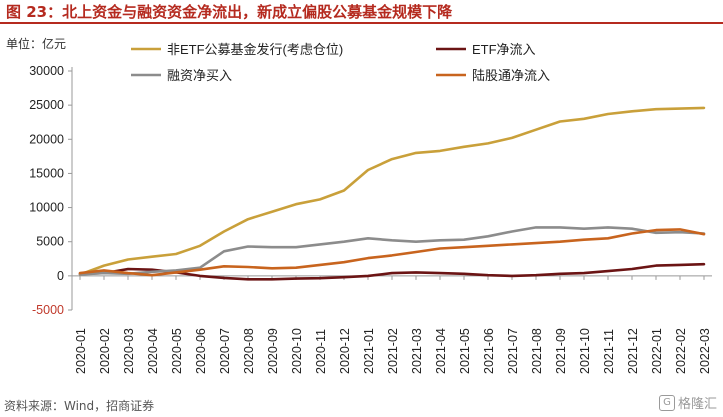 The width and height of the screenshot is (723, 417). What do you see at coordinates (321, 351) in the screenshot?
I see `x-tick-label: 2020-11` at bounding box center [321, 351].